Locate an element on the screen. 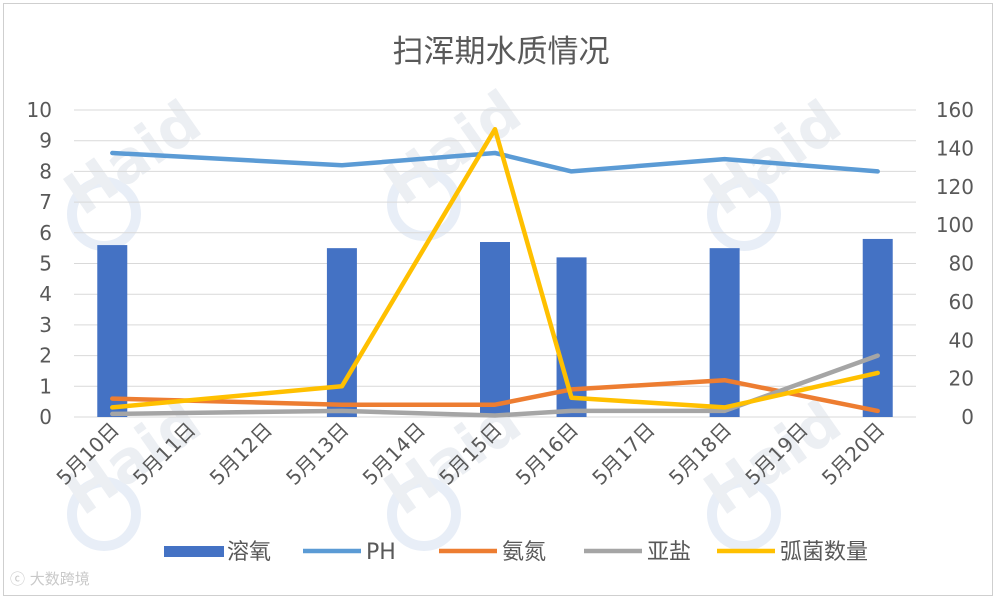 Image resolution: width=999 pixels, height=602 pixels. chart-title: 扫浑期水质情况 is located at coordinates (501, 52).